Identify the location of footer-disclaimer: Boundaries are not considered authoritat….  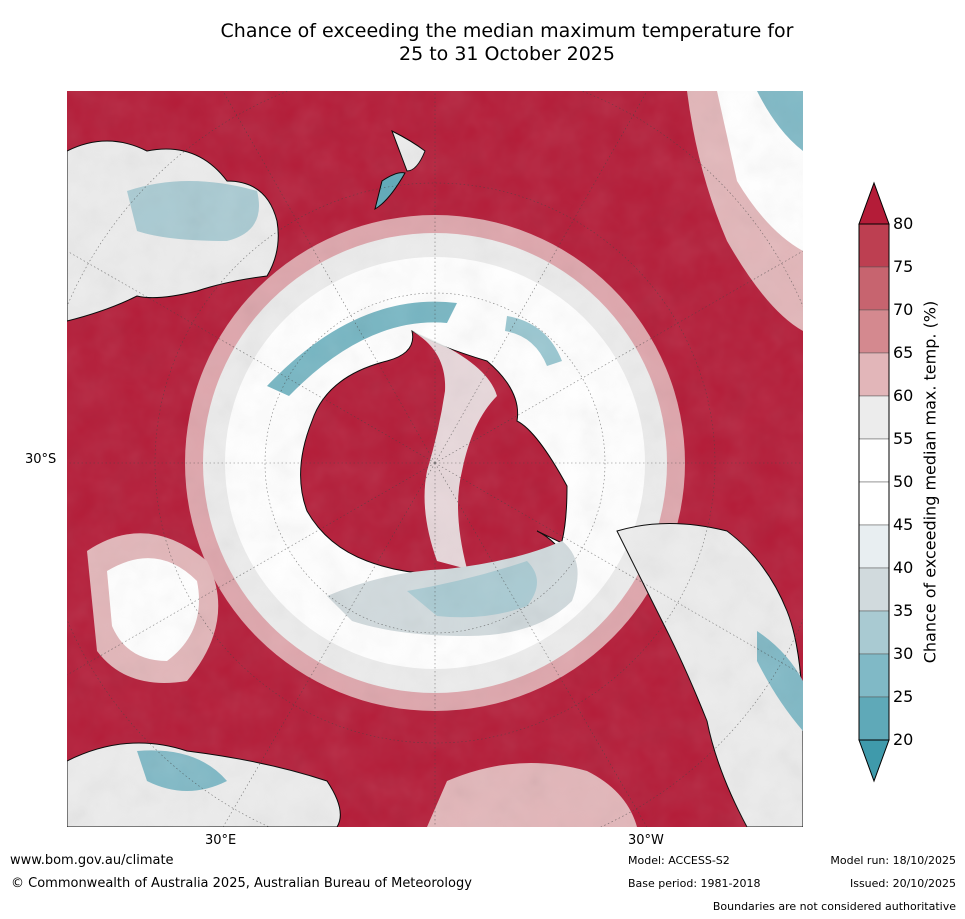
(834, 906).